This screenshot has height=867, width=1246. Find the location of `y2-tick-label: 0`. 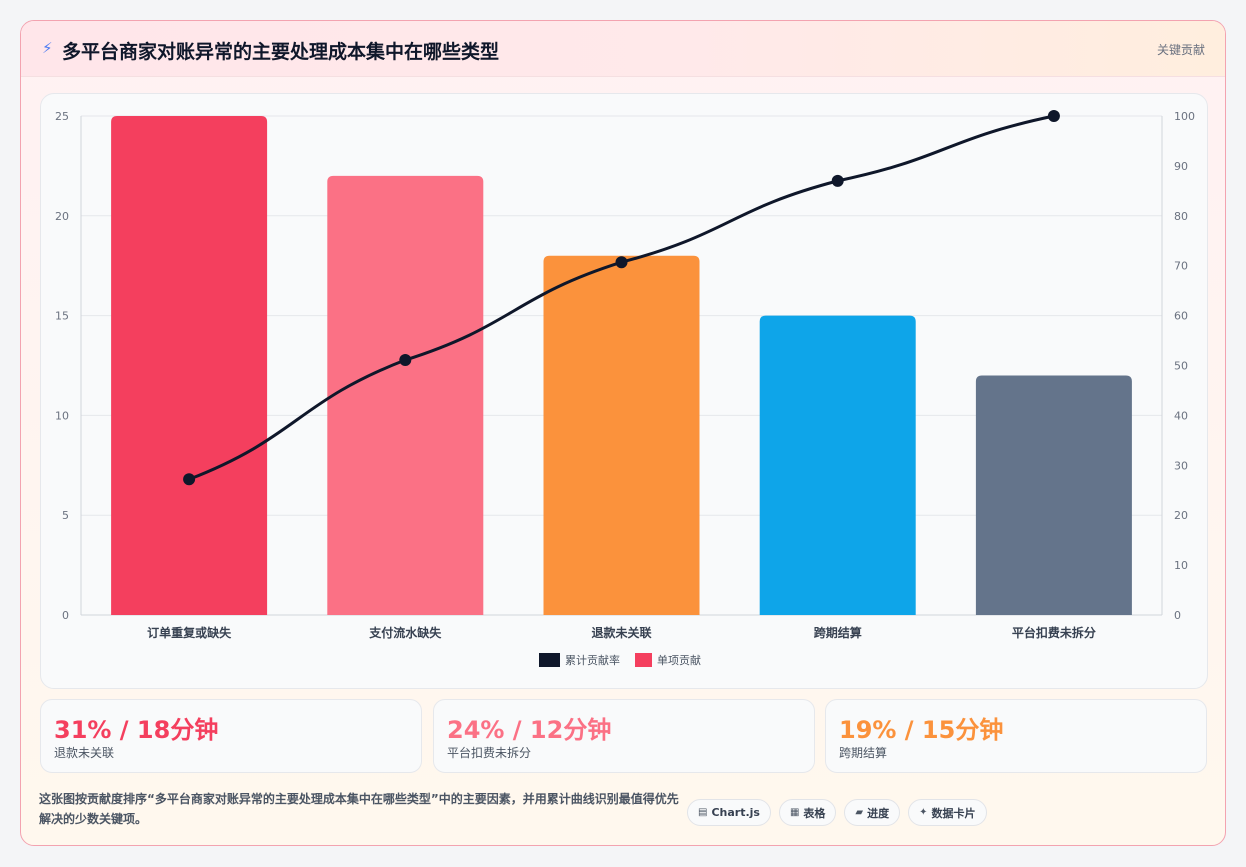

y2-tick-label: 0 is located at coordinates (1177, 615).